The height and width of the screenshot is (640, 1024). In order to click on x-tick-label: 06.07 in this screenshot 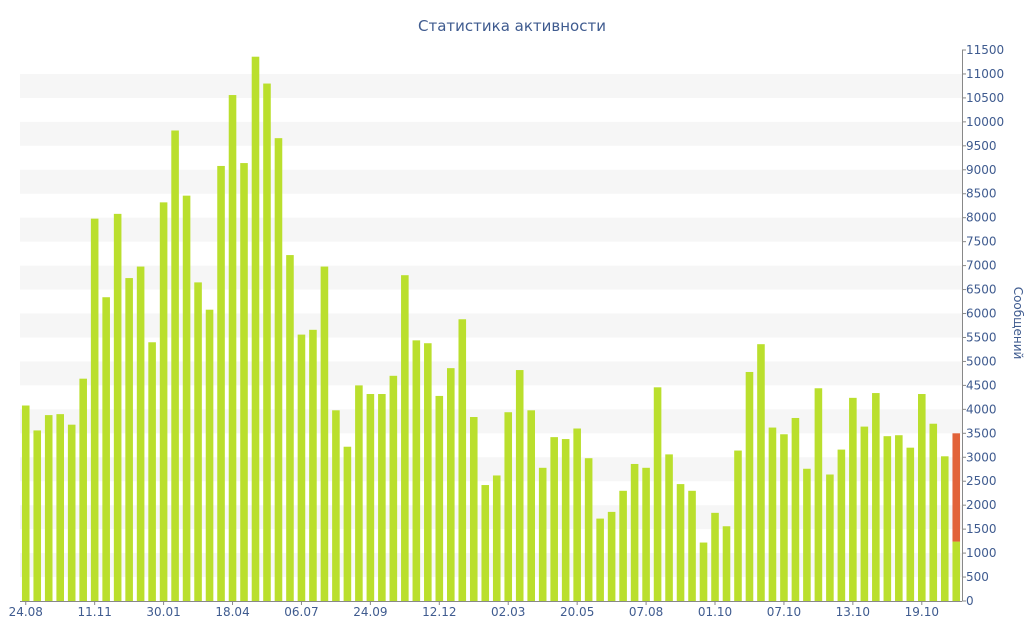, I will do `click(301, 612)`.